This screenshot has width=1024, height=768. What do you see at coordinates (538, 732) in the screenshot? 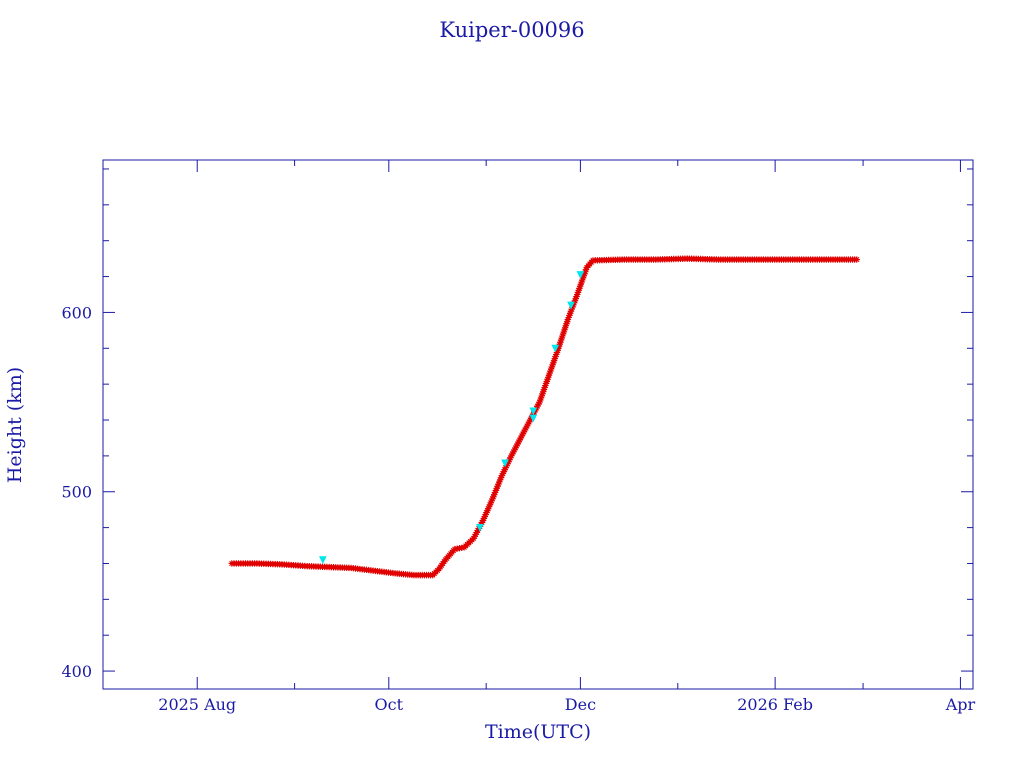
I see `x-axis-label: Time(UTC)` at bounding box center [538, 732].